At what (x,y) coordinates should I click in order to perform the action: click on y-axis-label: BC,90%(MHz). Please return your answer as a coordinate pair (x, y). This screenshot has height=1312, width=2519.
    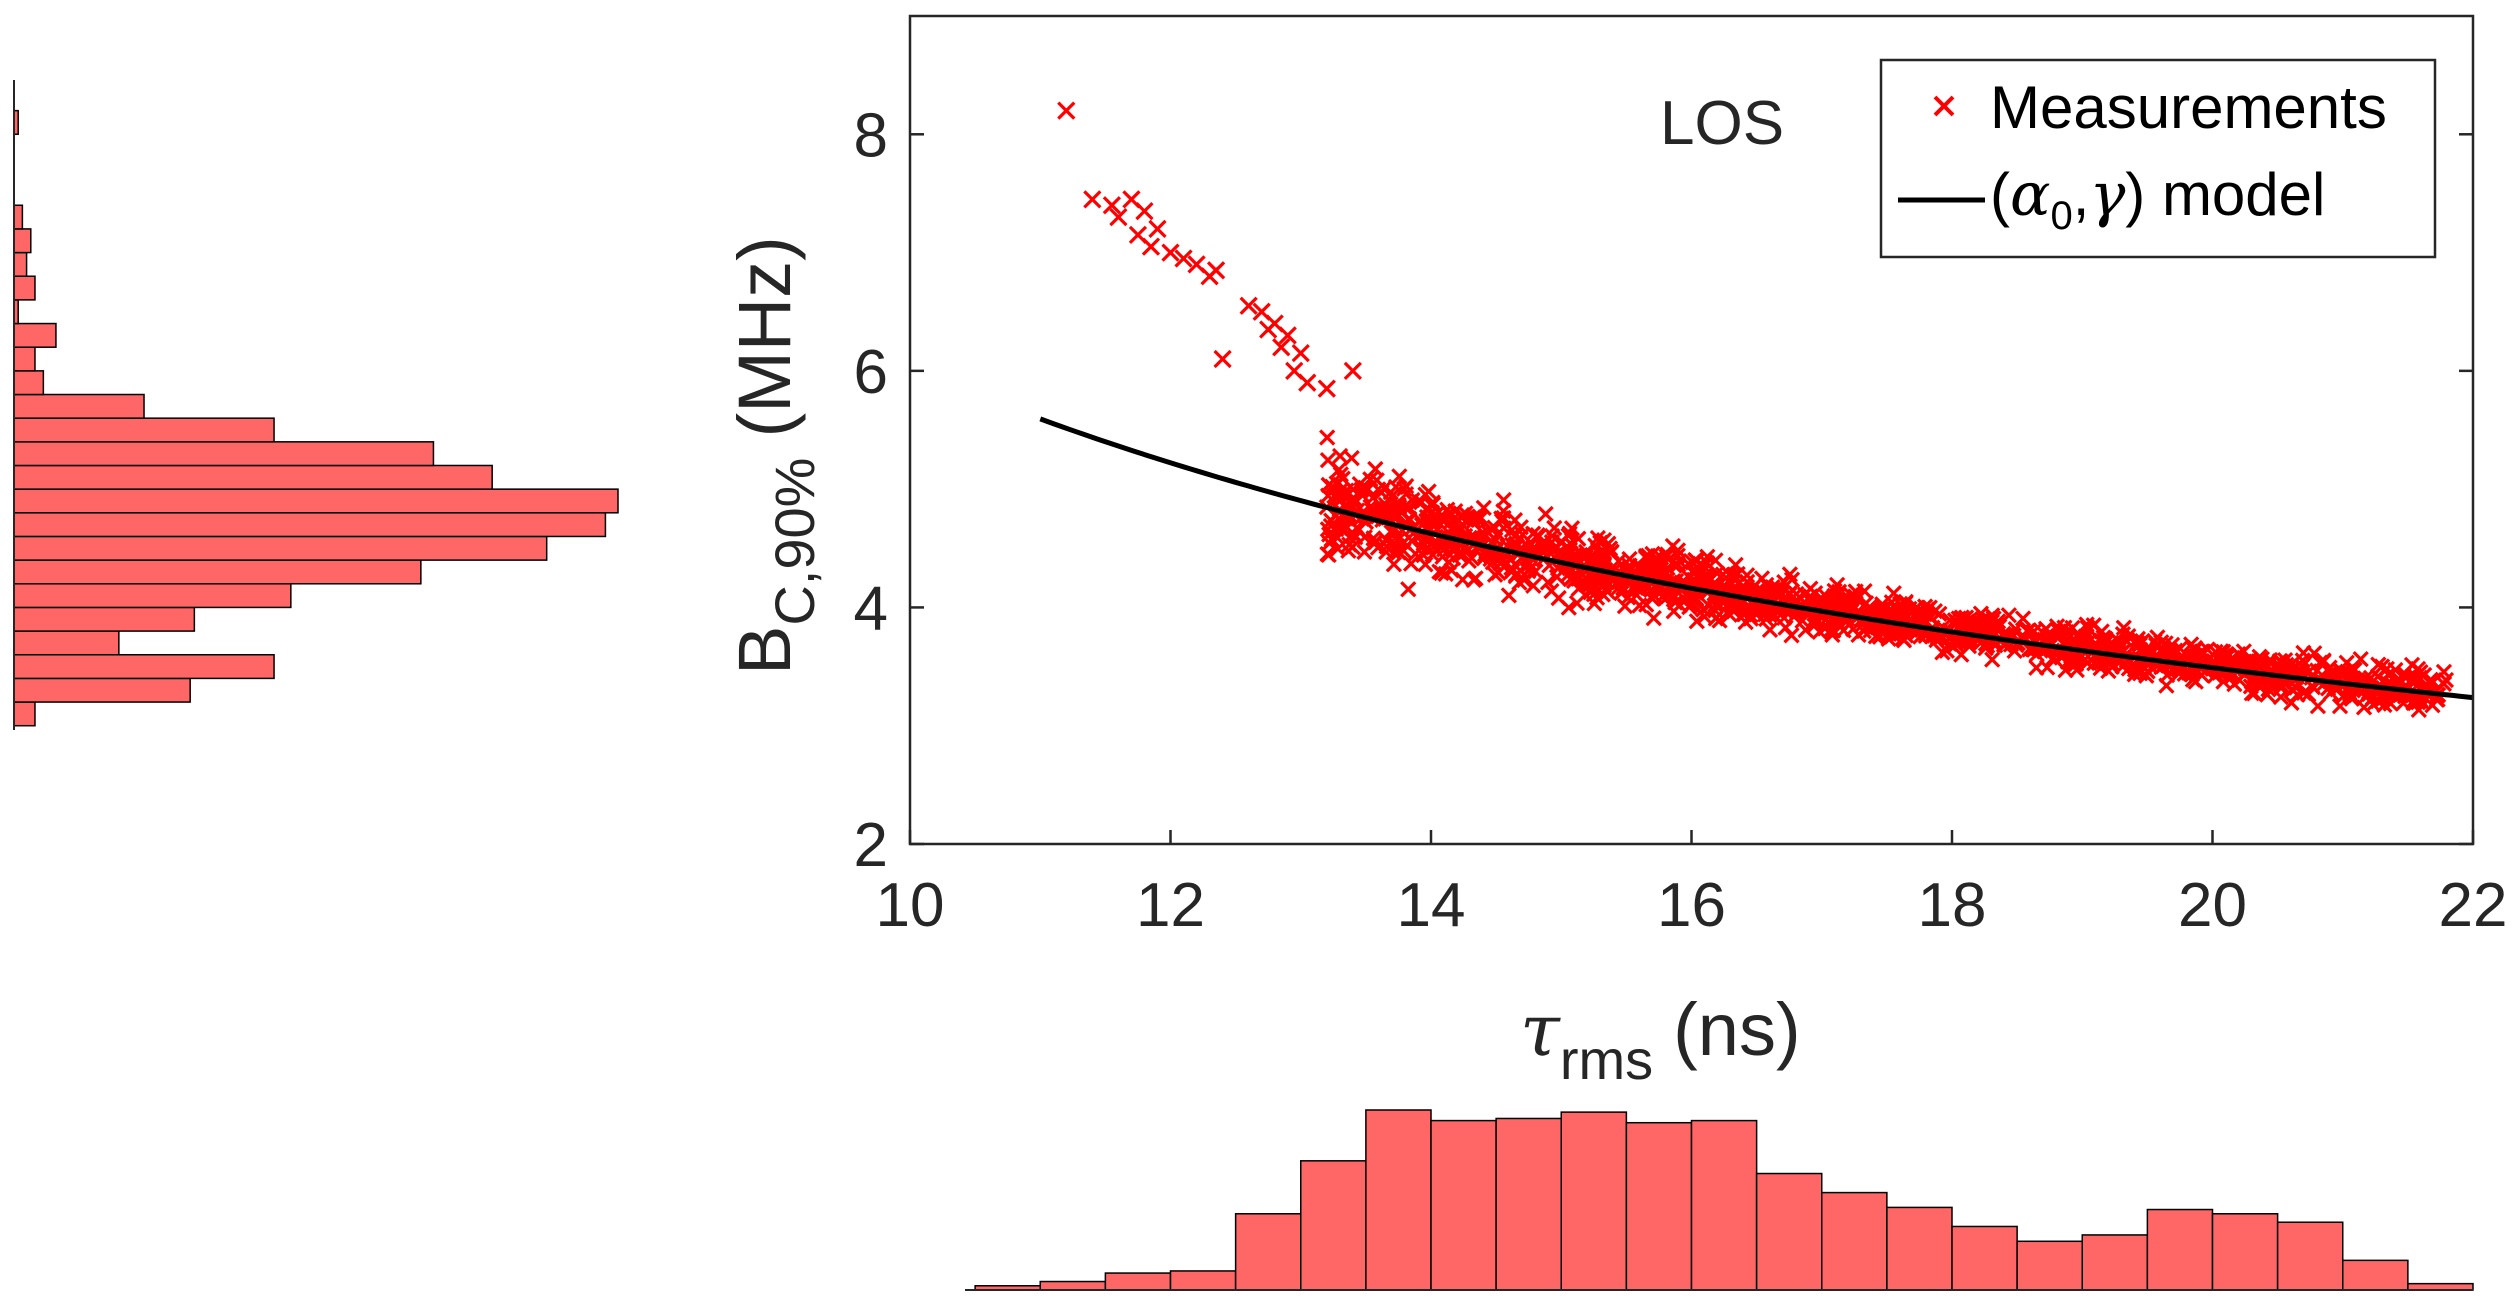
    Looking at the image, I should click on (774, 455).